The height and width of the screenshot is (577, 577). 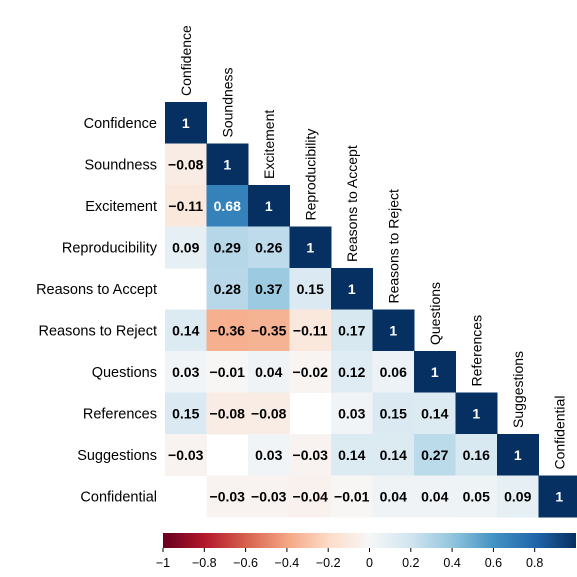 I want to click on column-label: Excitement, so click(x=269, y=144).